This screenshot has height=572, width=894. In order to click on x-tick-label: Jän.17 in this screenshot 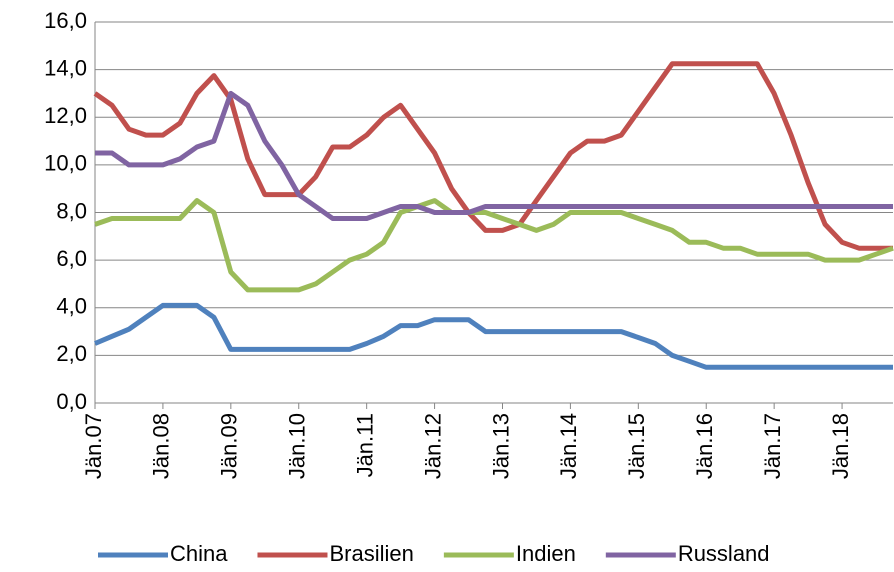, I will do `click(772, 446)`.